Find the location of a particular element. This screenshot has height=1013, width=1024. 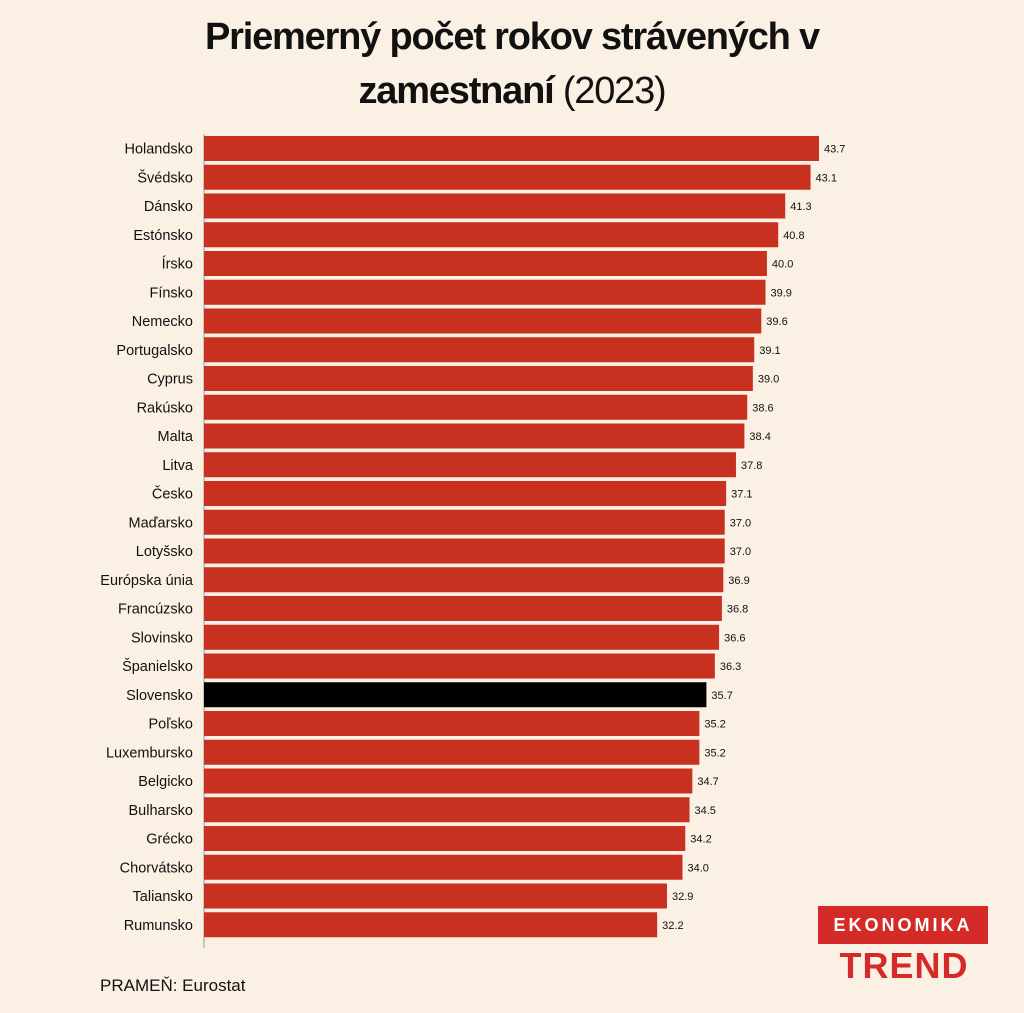

category-label: Portugalsko is located at coordinates (154, 351).